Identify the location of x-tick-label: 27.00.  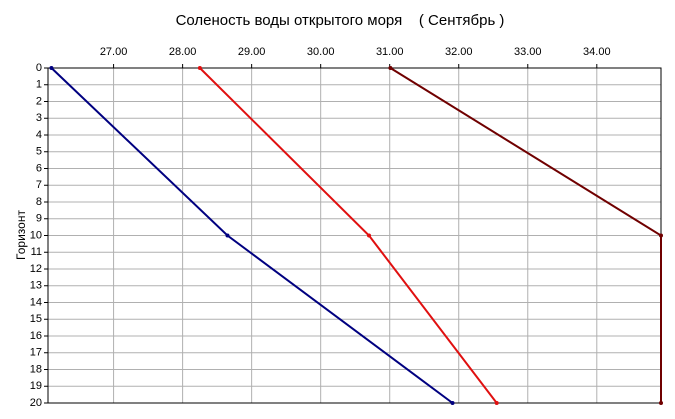
(114, 52).